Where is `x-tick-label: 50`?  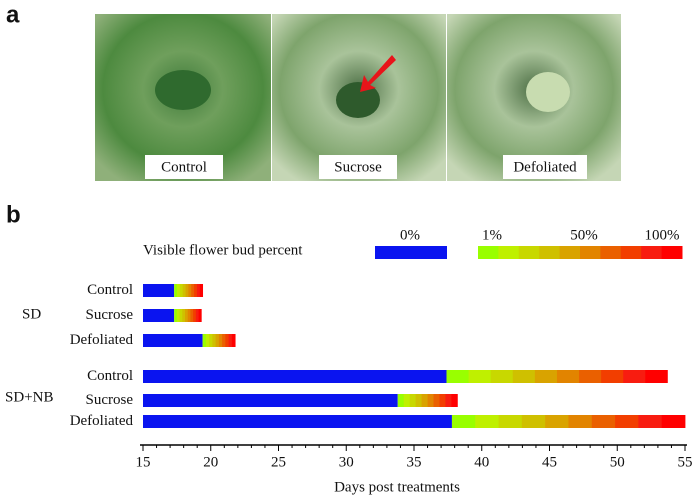
x-tick-label: 50 is located at coordinates (617, 462).